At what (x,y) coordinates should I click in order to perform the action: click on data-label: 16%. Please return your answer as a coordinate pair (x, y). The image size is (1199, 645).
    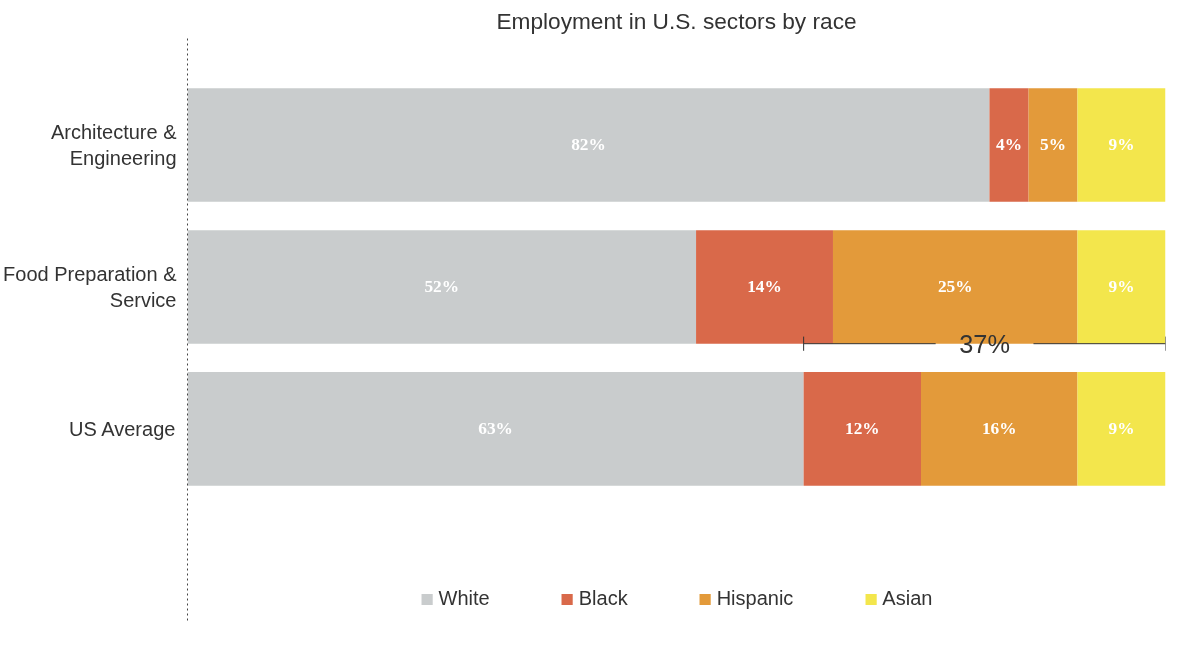
    Looking at the image, I should click on (999, 429).